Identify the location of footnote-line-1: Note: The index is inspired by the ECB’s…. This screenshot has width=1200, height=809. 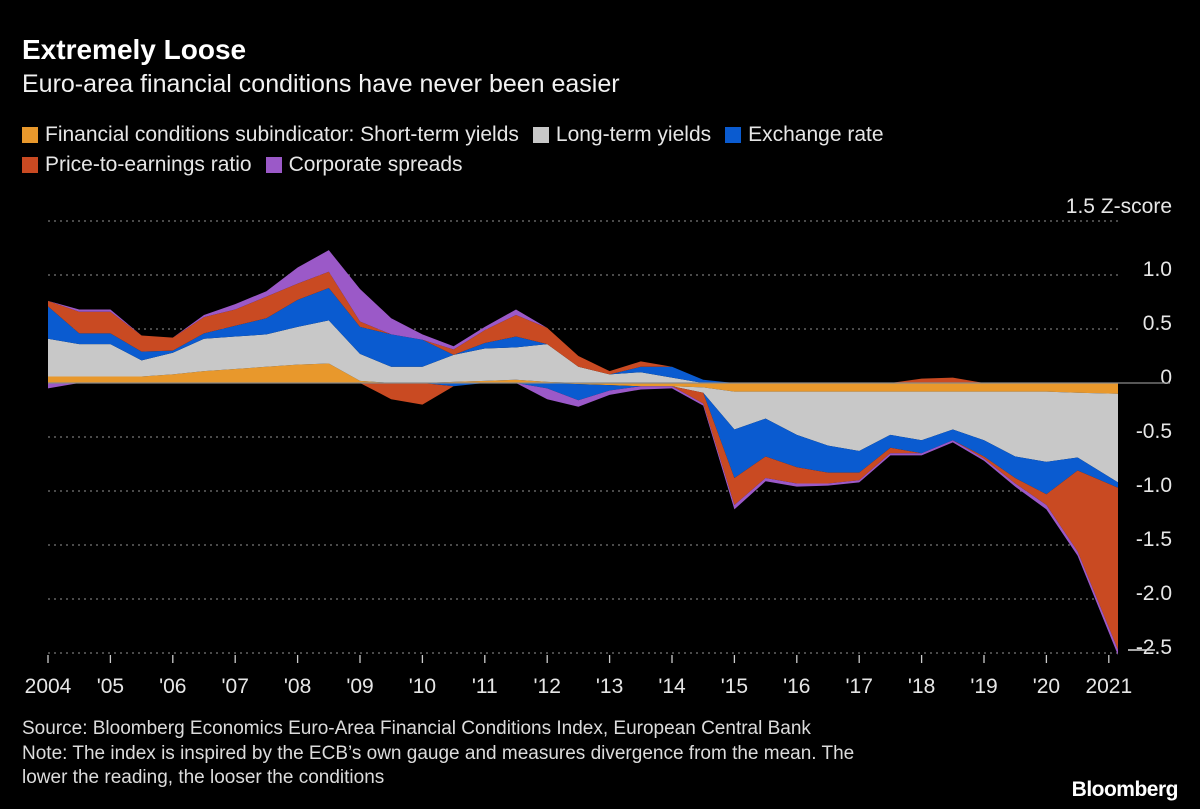
(438, 753).